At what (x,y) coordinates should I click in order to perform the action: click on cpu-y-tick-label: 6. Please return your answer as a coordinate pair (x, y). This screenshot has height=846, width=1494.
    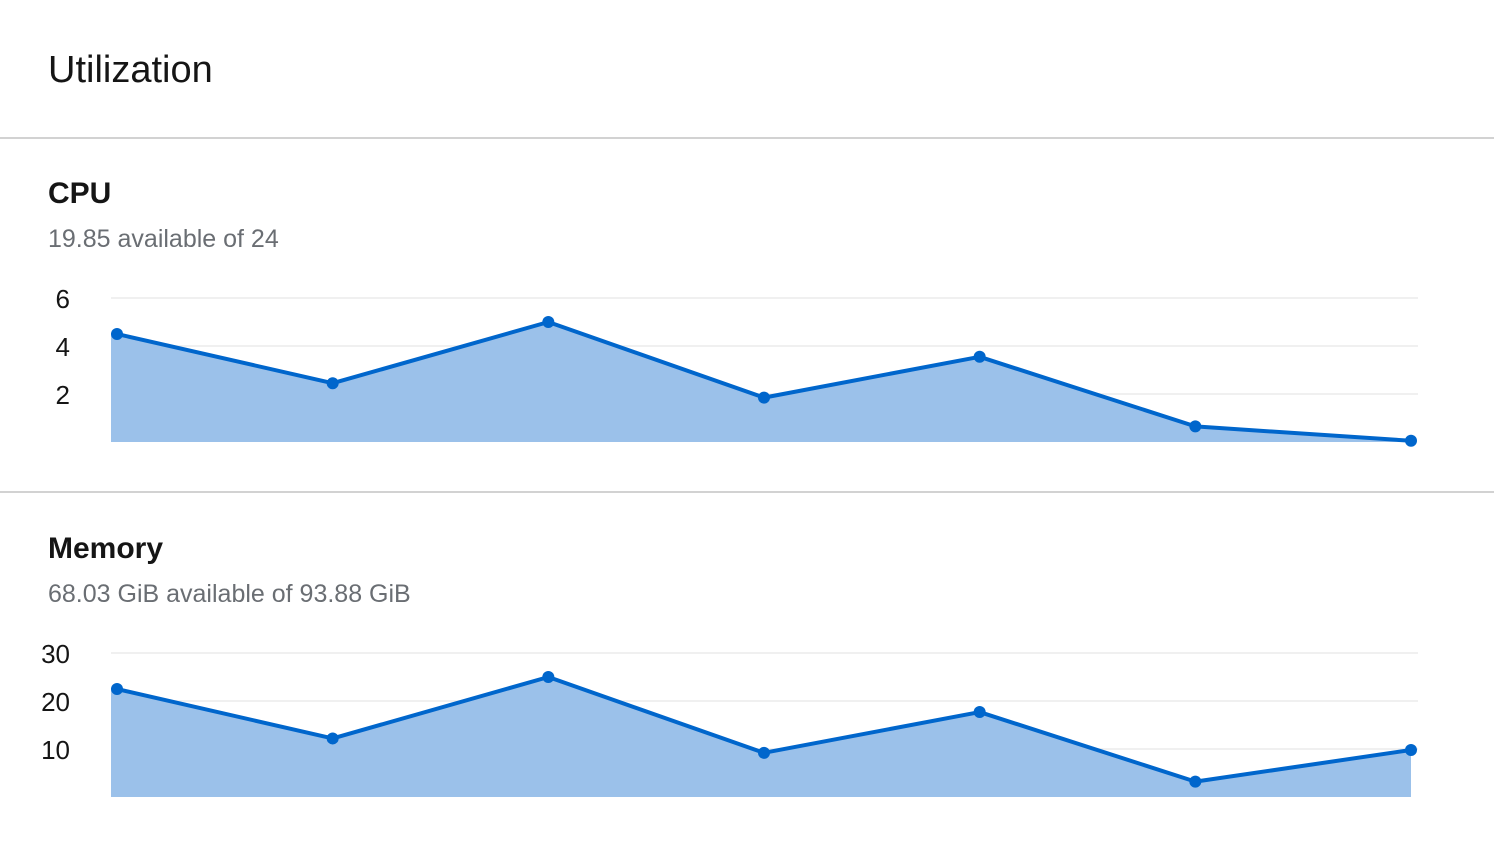
    Looking at the image, I should click on (63, 299).